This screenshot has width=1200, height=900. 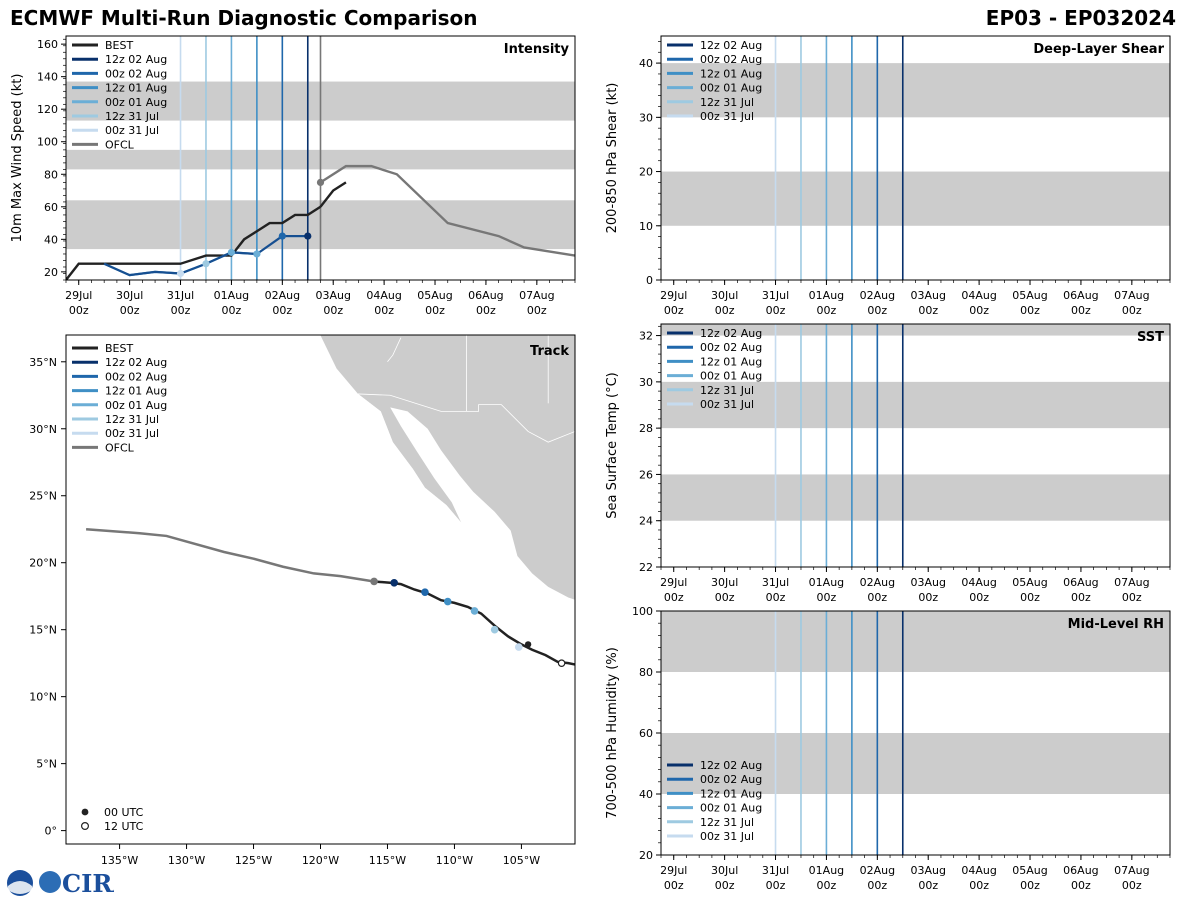 I want to click on x-tick-label: 05Aug, so click(x=1029, y=582).